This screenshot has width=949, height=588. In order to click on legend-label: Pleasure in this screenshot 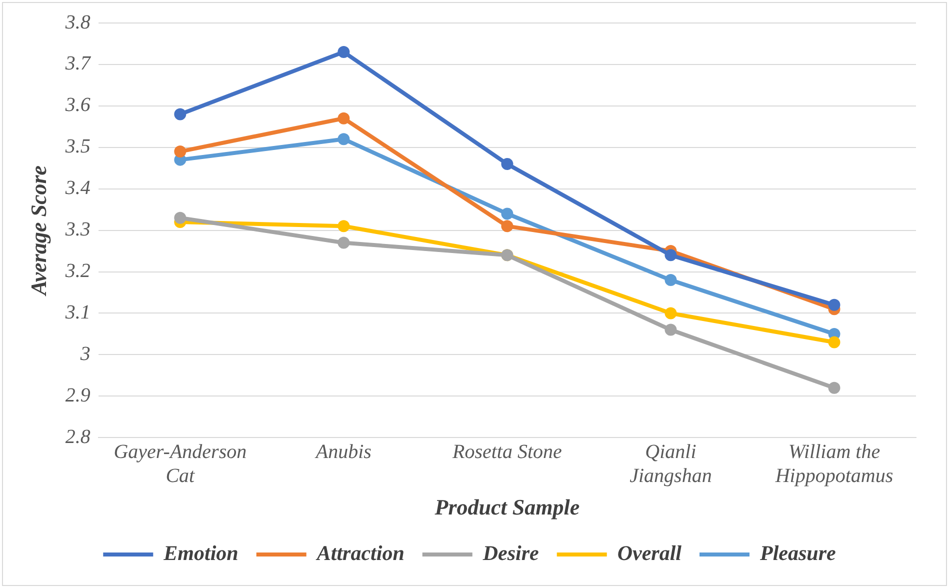, I will do `click(797, 552)`.